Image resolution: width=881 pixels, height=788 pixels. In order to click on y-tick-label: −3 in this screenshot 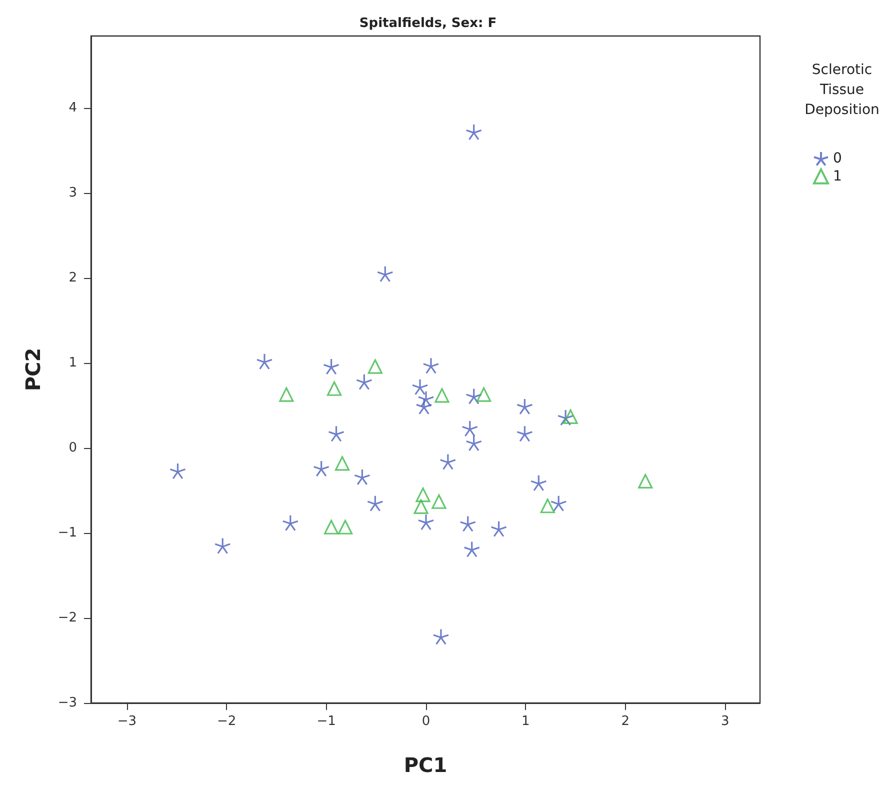, I will do `click(67, 703)`.